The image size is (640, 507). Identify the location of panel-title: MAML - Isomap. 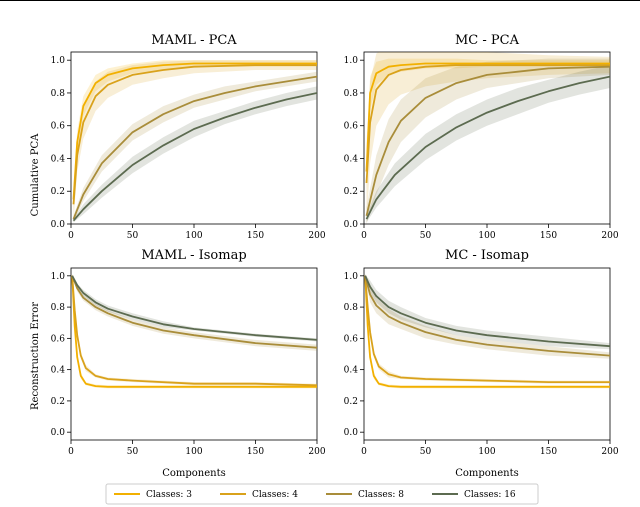
(193, 255).